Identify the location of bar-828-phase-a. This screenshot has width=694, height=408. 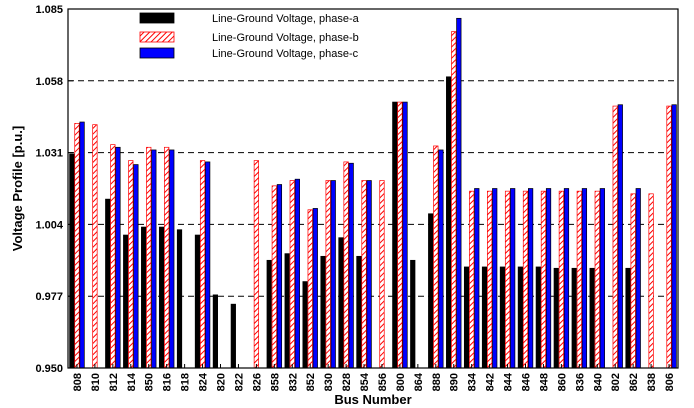
(341, 303).